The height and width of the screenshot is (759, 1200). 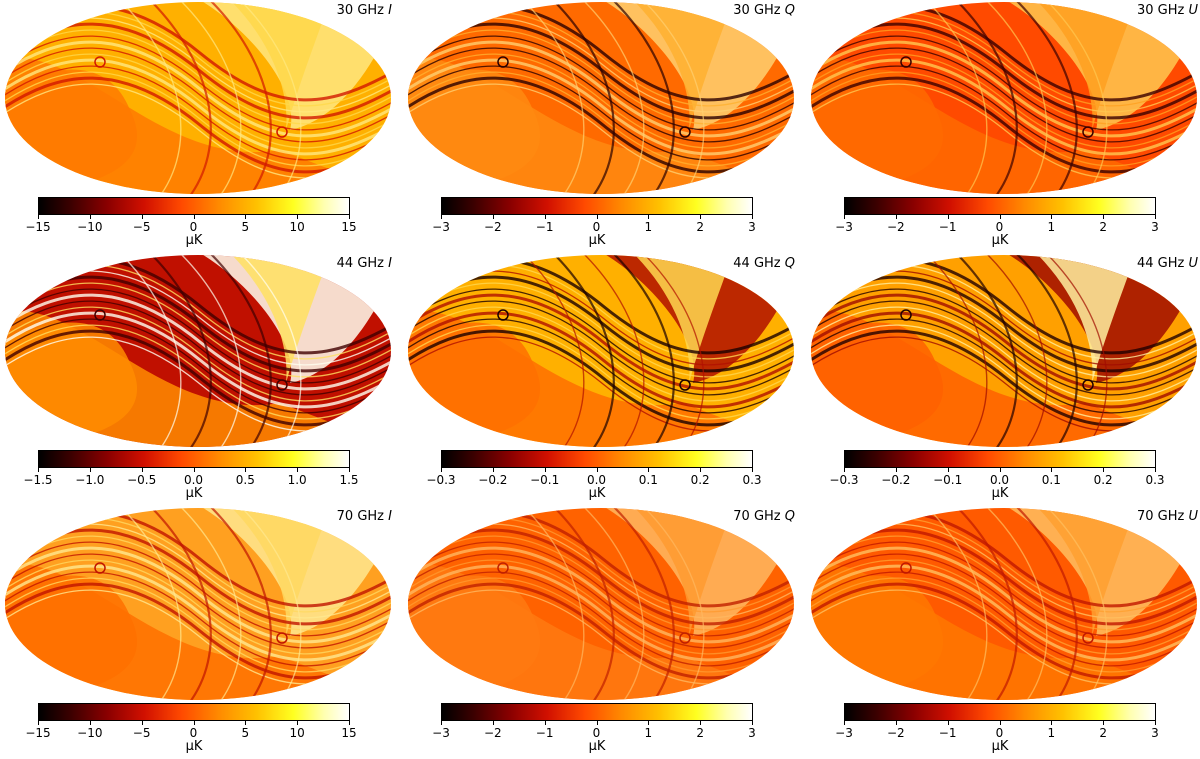 I want to click on panel-title: 70 GHz U, so click(x=1167, y=516).